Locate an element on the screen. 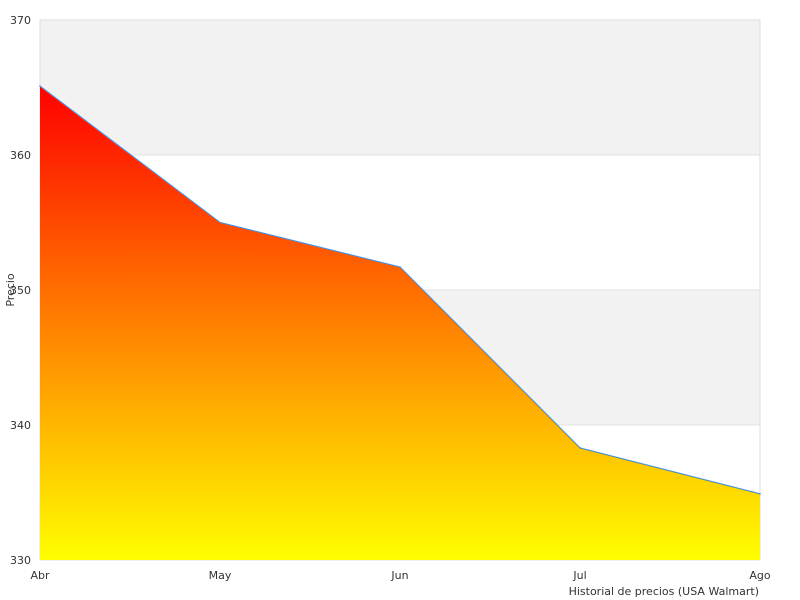 Image resolution: width=800 pixels, height=600 pixels. y-tick-label: 350 is located at coordinates (20, 290).